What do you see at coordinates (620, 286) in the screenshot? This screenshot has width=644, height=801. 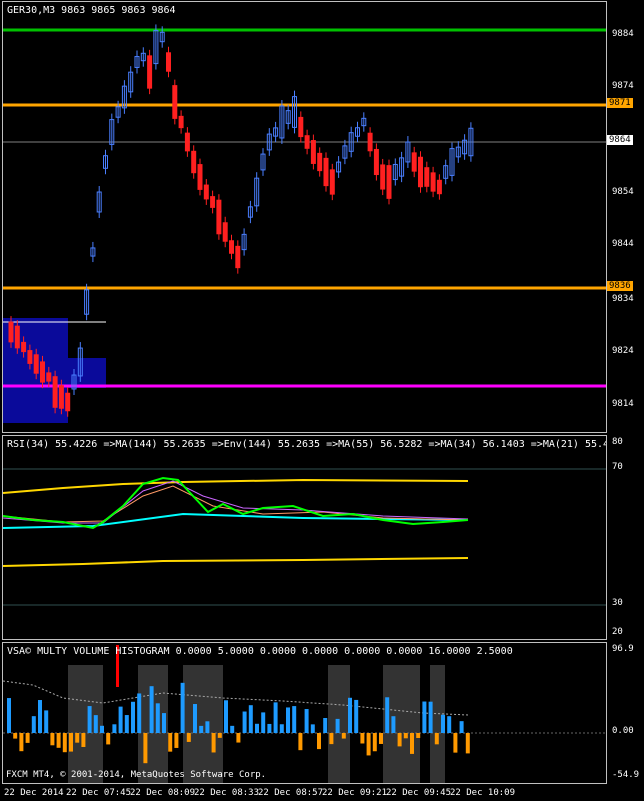 I see `support-price-tag: 9836` at bounding box center [620, 286].